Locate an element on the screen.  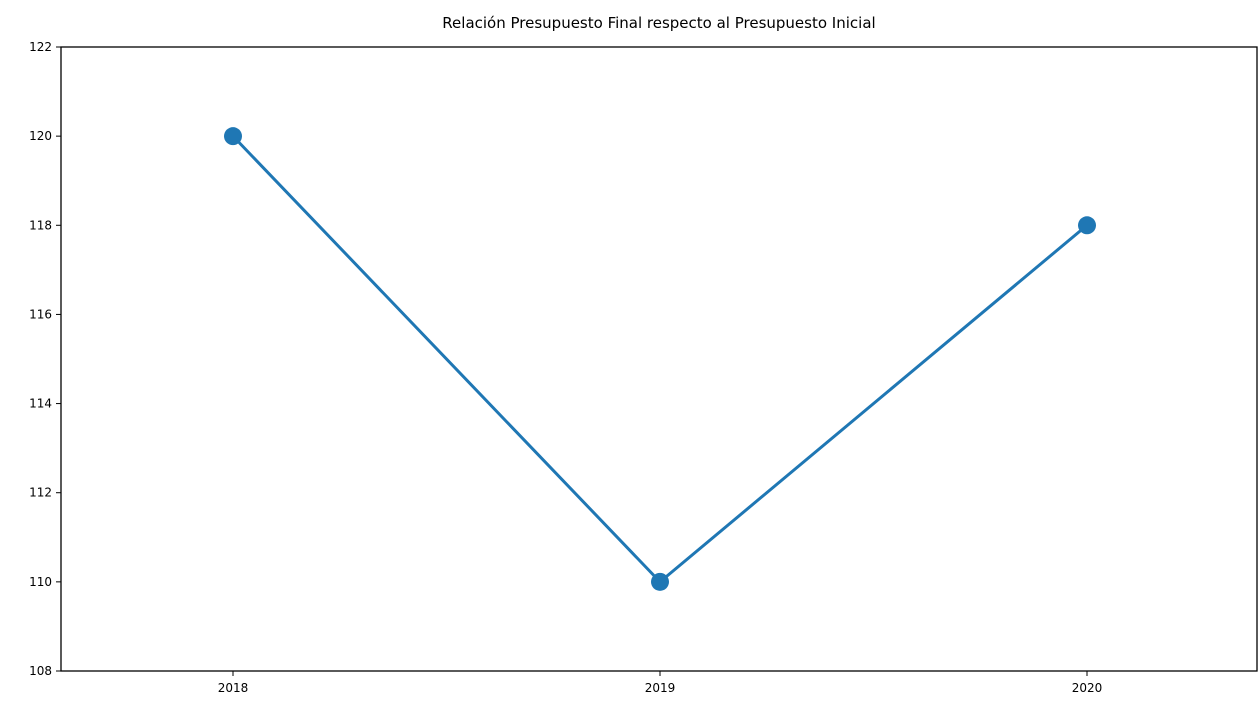
y-tick-label: 122 is located at coordinates (40, 47).